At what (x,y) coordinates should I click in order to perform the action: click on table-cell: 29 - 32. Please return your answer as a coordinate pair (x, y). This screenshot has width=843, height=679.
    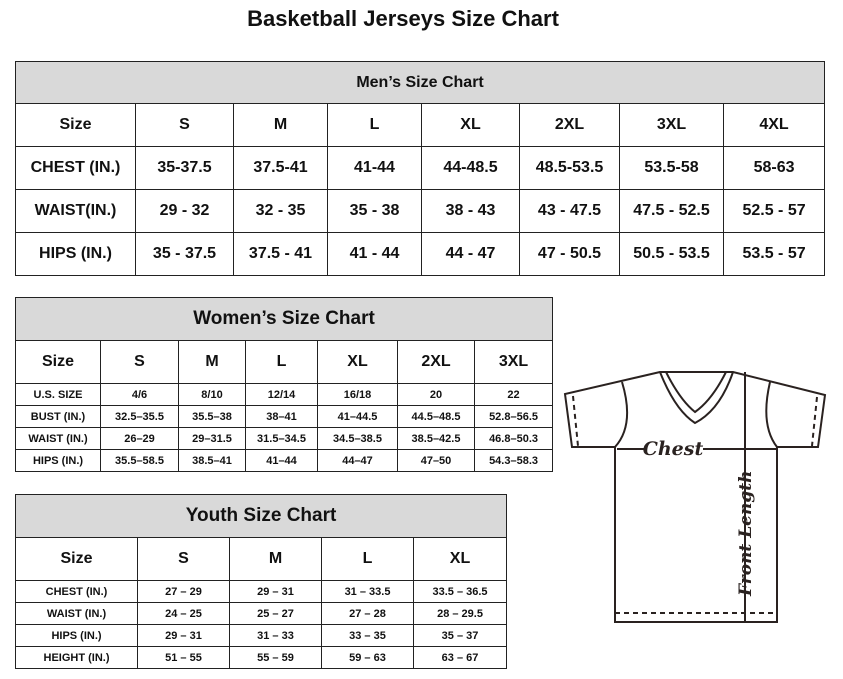
    Looking at the image, I should click on (184, 211).